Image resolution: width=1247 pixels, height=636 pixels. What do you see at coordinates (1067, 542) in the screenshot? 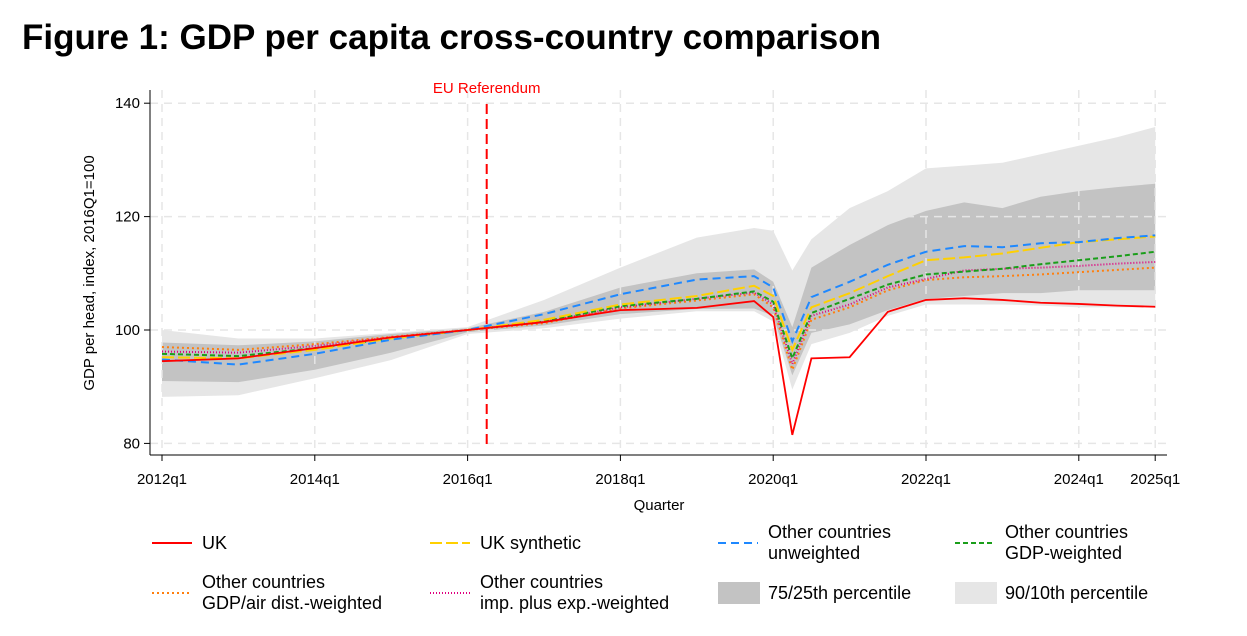
I see `legend-label: Other countries GDP-weighted` at bounding box center [1067, 542].